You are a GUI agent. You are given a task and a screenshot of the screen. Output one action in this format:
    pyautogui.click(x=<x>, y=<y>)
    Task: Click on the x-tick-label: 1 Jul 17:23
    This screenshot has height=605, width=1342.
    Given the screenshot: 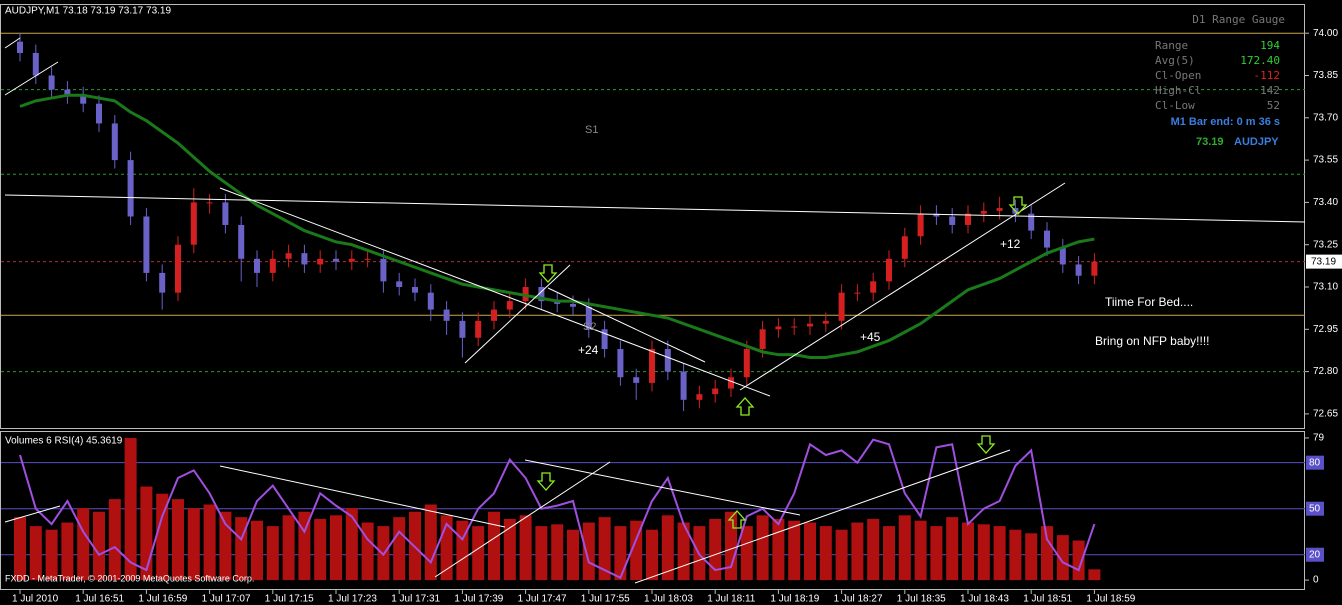 What is the action you would take?
    pyautogui.click(x=352, y=599)
    